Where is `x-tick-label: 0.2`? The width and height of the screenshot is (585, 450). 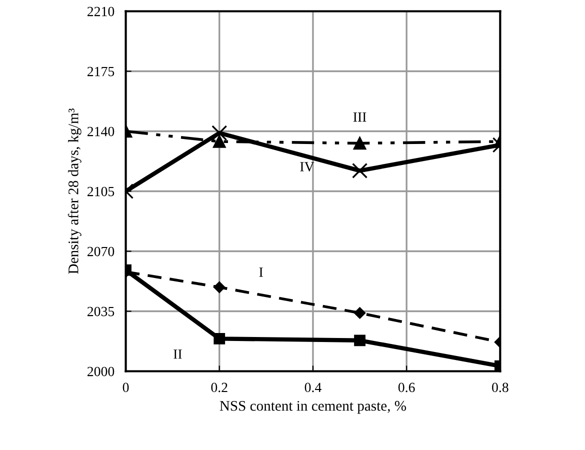
x-tick-label: 0.2 is located at coordinates (219, 387).